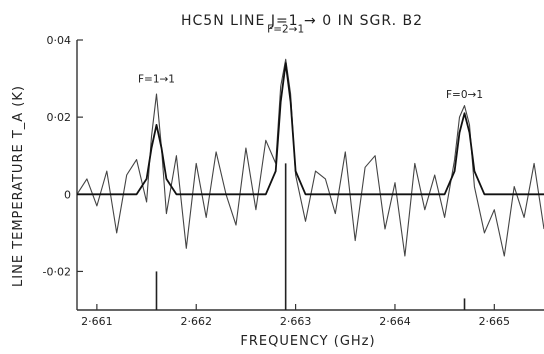 Image resolution: width=544 pixels, height=354 pixels. Describe the element at coordinates (285, 29) in the screenshot. I see `hyperfine-label: F=2→1` at that location.